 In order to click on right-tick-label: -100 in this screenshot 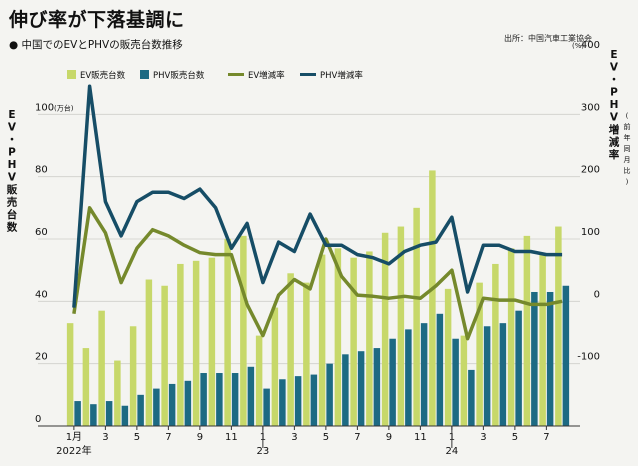, I will do `click(588, 357)`.